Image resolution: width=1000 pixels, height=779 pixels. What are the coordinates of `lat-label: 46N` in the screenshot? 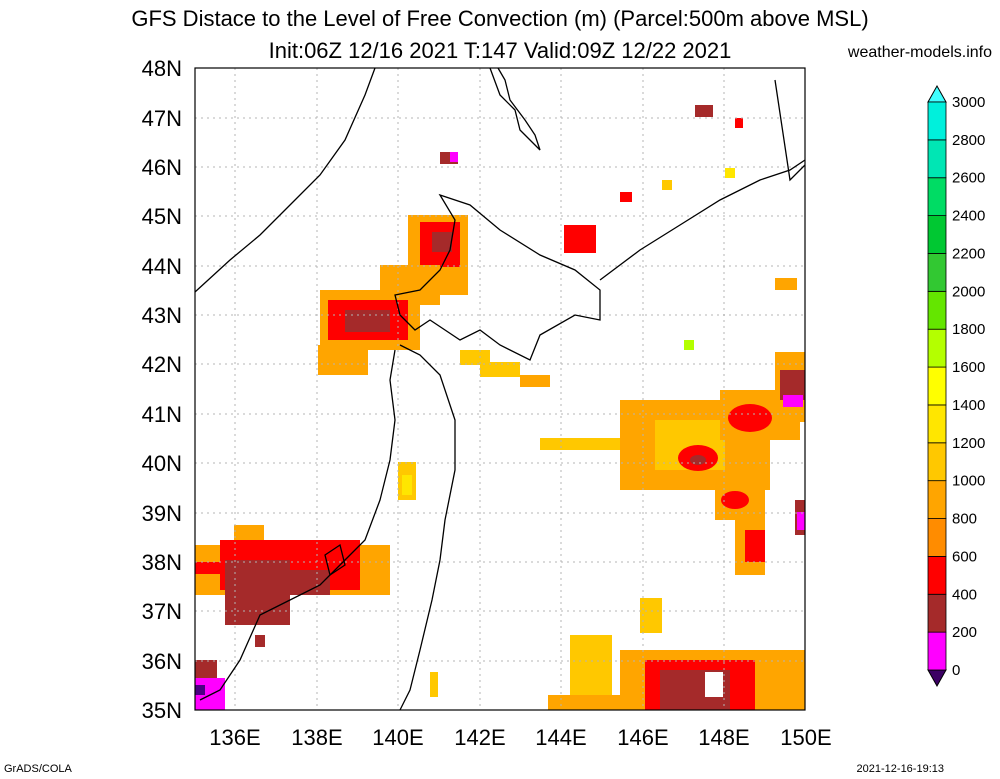 It's located at (162, 167).